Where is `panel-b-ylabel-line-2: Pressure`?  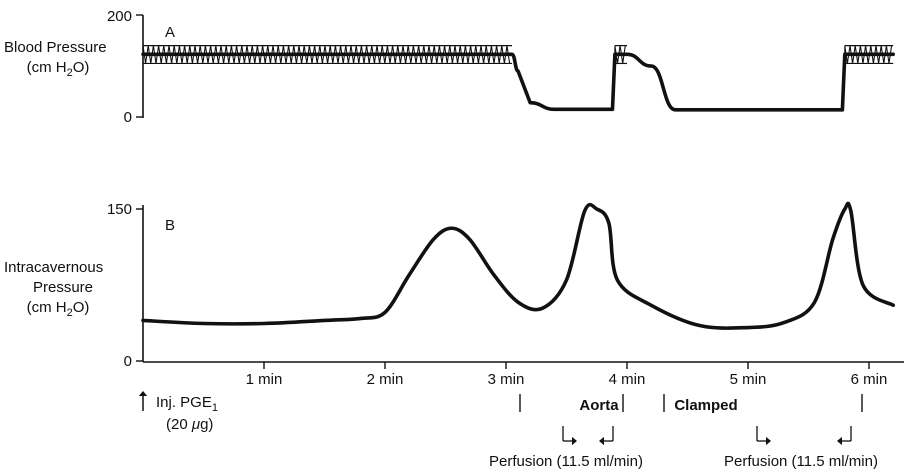 panel-b-ylabel-line-2: Pressure is located at coordinates (63, 287).